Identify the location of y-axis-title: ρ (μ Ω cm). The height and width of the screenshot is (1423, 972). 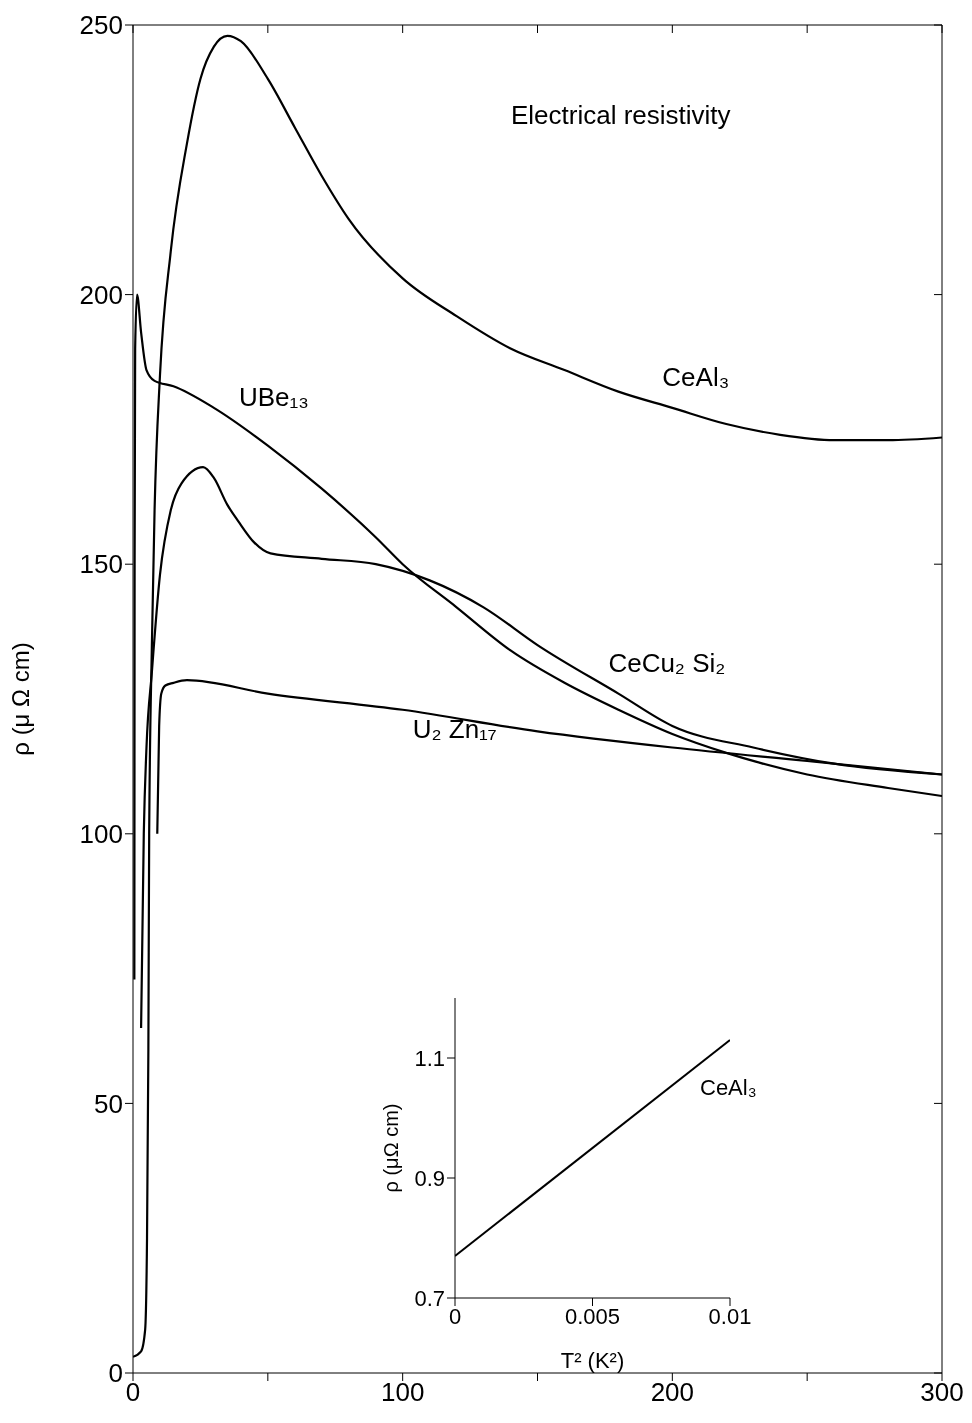
(20, 699).